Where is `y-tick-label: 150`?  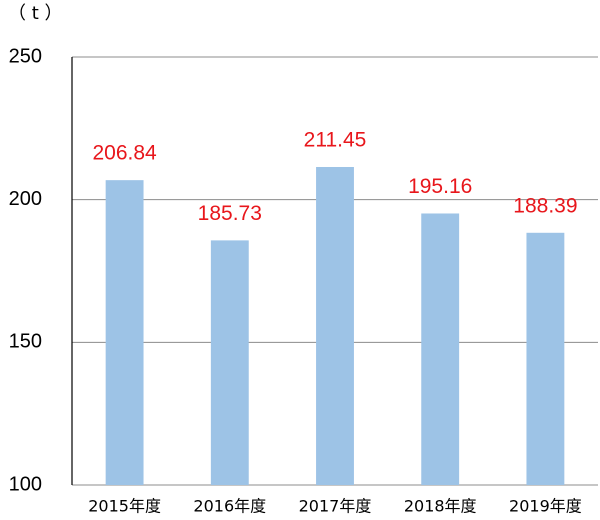
y-tick-label: 150 is located at coordinates (25, 342).